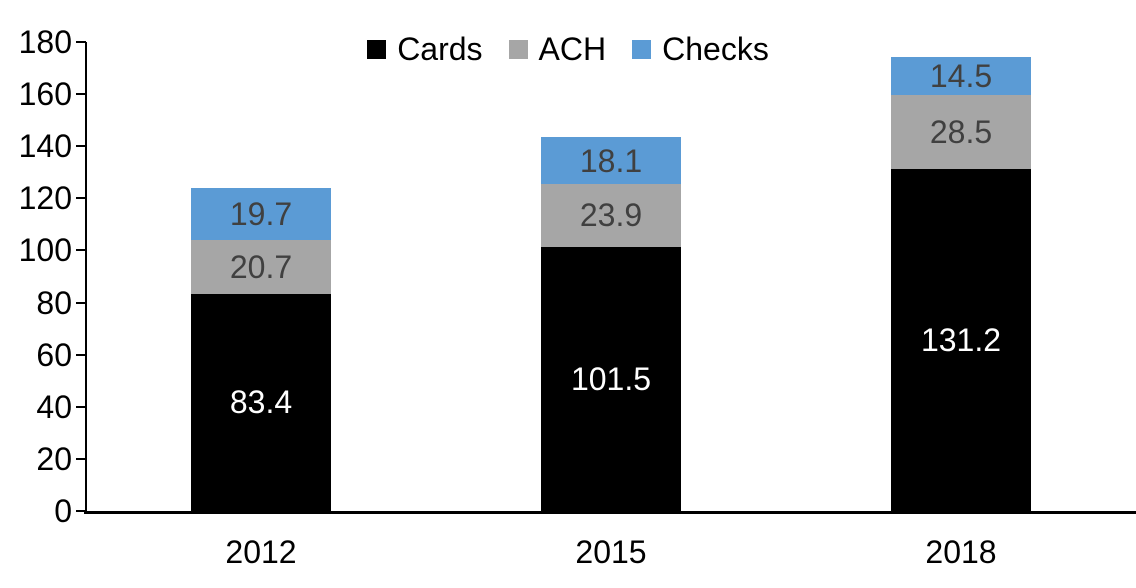  I want to click on bar-segment-checks: 19.7, so click(261, 214).